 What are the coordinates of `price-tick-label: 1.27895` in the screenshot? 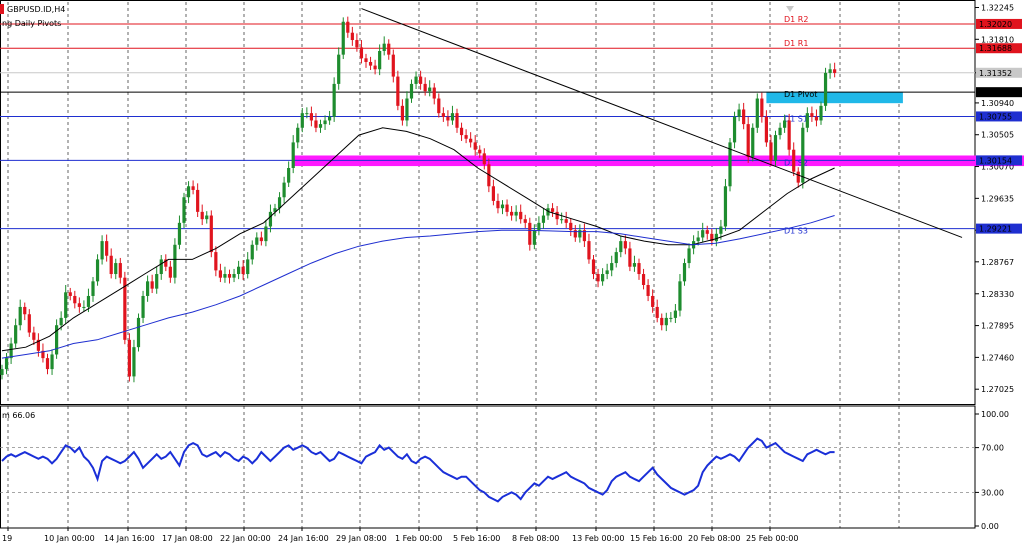 It's located at (997, 326).